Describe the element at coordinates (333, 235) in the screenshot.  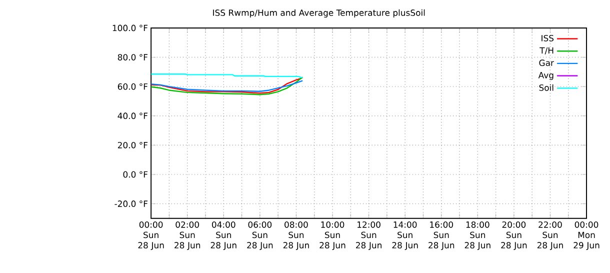
I see `x-tick-label: 10:00 Sun 28 Jun` at that location.